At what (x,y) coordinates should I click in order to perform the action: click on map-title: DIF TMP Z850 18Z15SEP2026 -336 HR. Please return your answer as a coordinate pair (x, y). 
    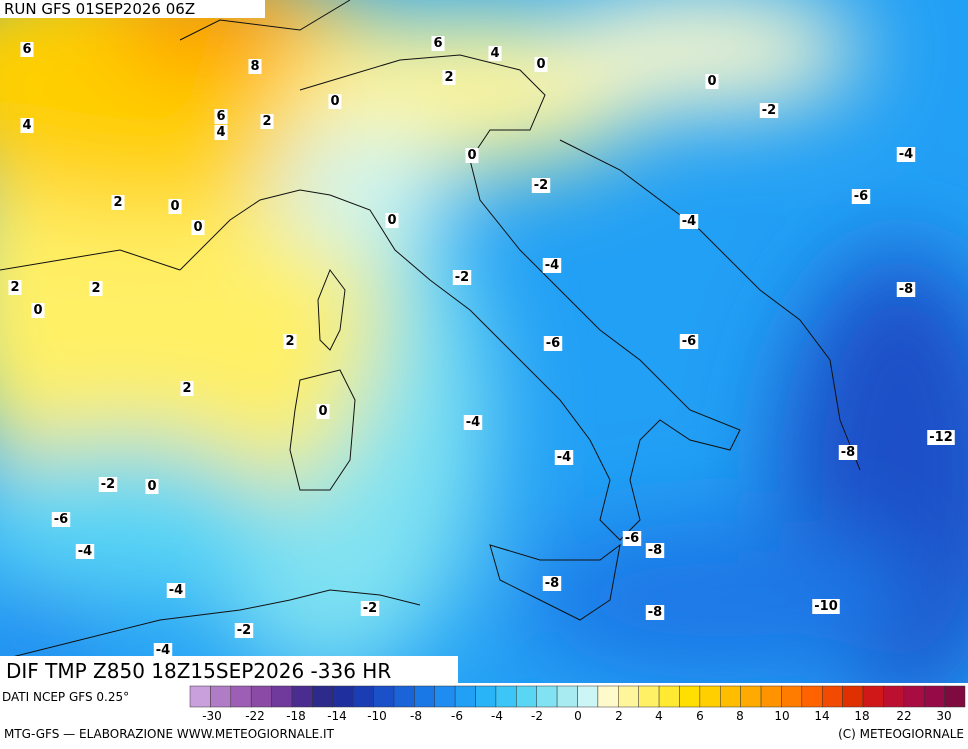
    Looking at the image, I should click on (198, 671).